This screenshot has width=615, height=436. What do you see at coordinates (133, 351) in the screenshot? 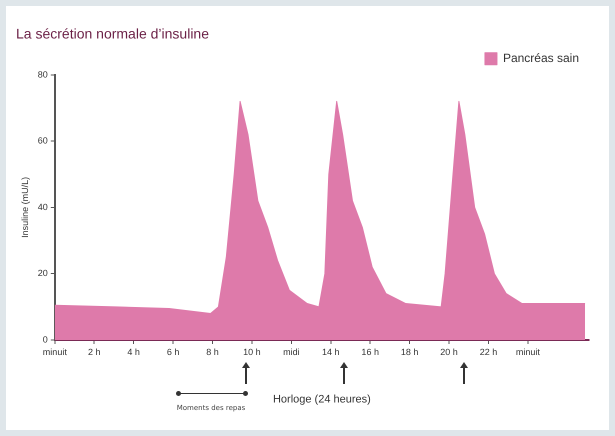
I see `x-tick-label: 4 h` at bounding box center [133, 351].